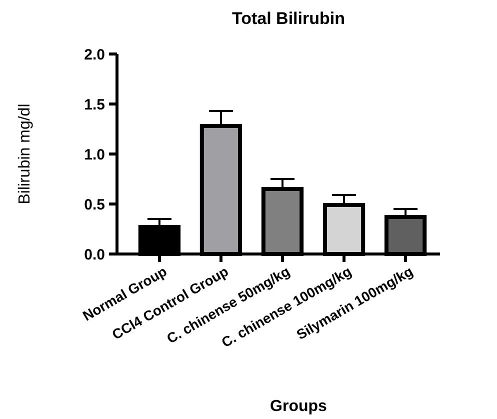 The height and width of the screenshot is (419, 497). I want to click on x-axis-title: Groups, so click(299, 406).